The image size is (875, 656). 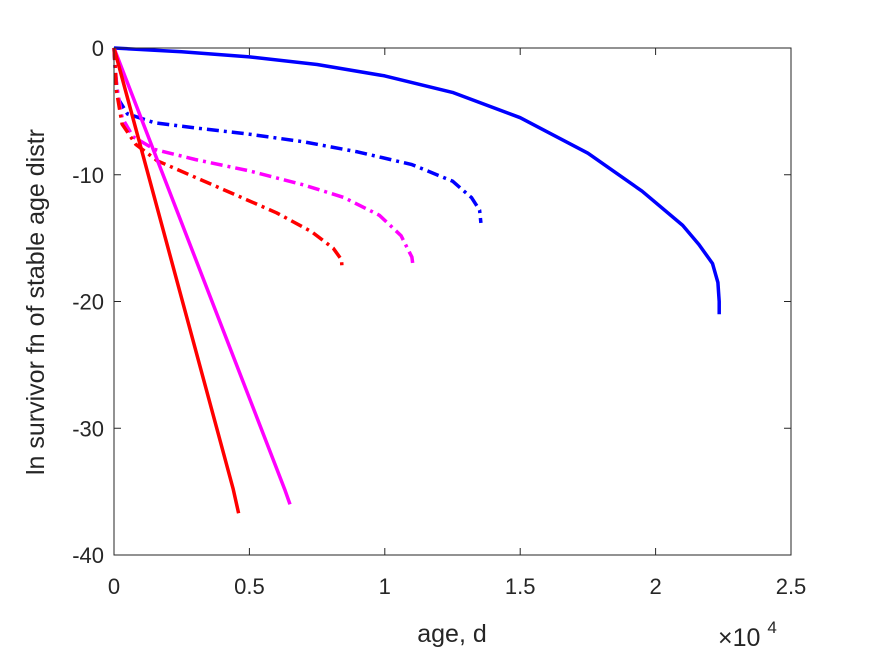 I want to click on x-axis-exponent: ×10 4, so click(x=747, y=635).